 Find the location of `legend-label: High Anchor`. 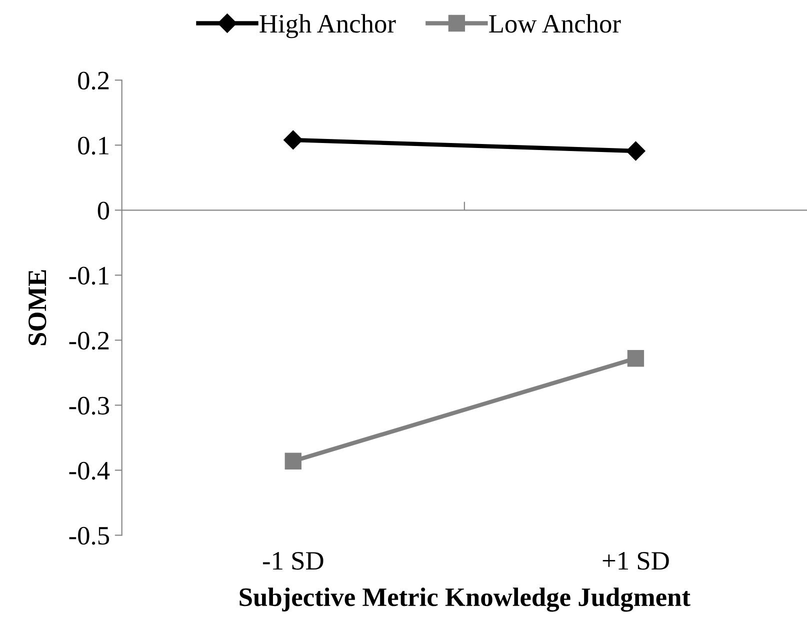

legend-label: High Anchor is located at coordinates (328, 26).